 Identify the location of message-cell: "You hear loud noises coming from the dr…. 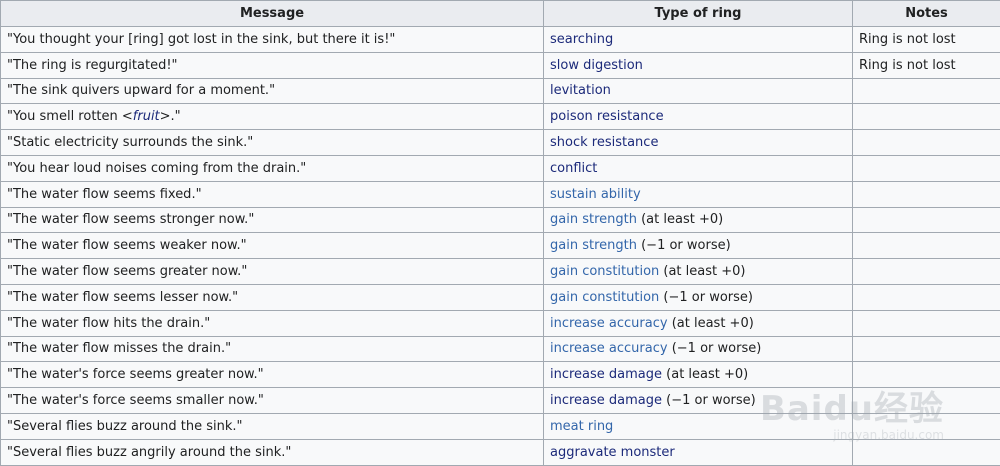
(272, 168).